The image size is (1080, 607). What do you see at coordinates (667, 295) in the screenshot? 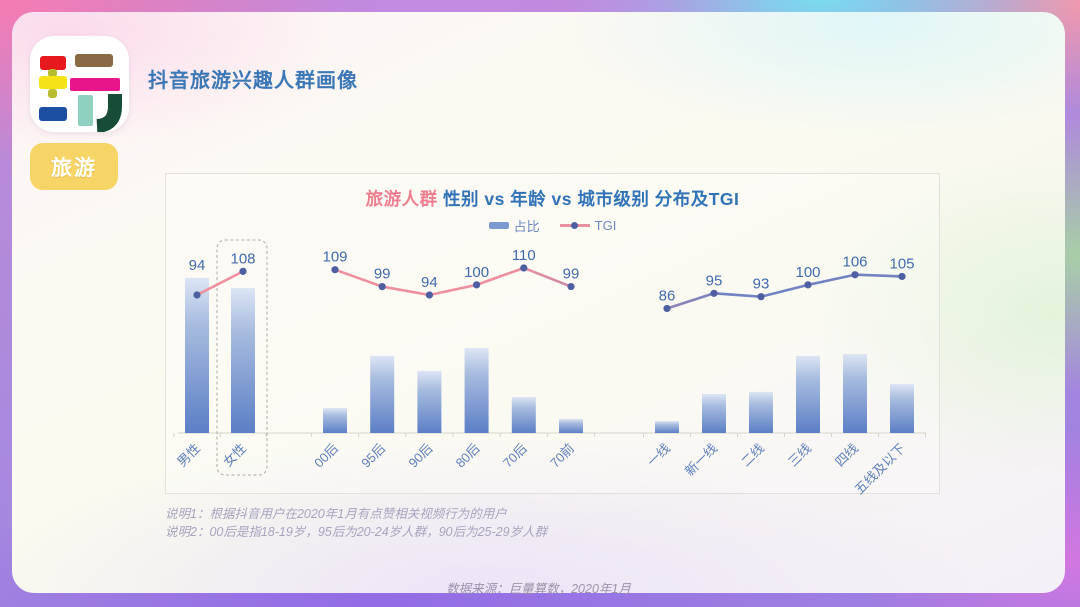
I see `tgi-value-label: 86` at bounding box center [667, 295].